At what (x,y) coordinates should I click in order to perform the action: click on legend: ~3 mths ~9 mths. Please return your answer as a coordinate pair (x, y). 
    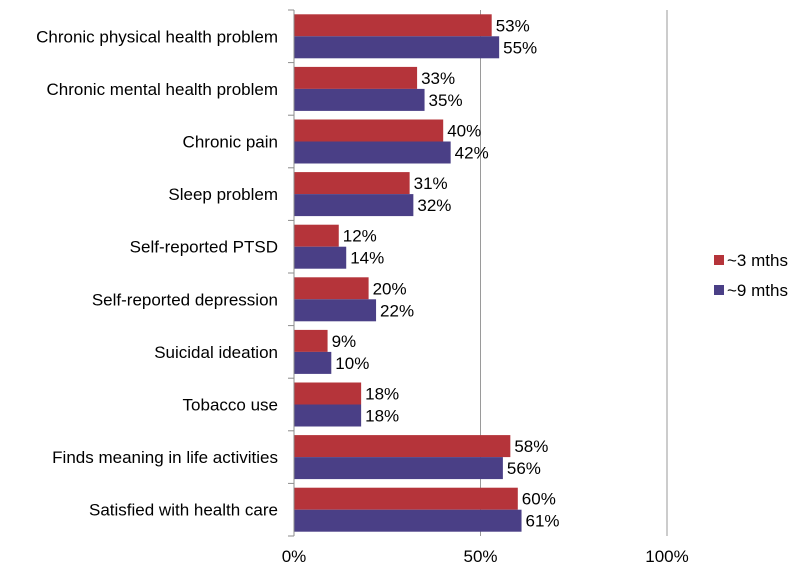
    Looking at the image, I should click on (751, 275).